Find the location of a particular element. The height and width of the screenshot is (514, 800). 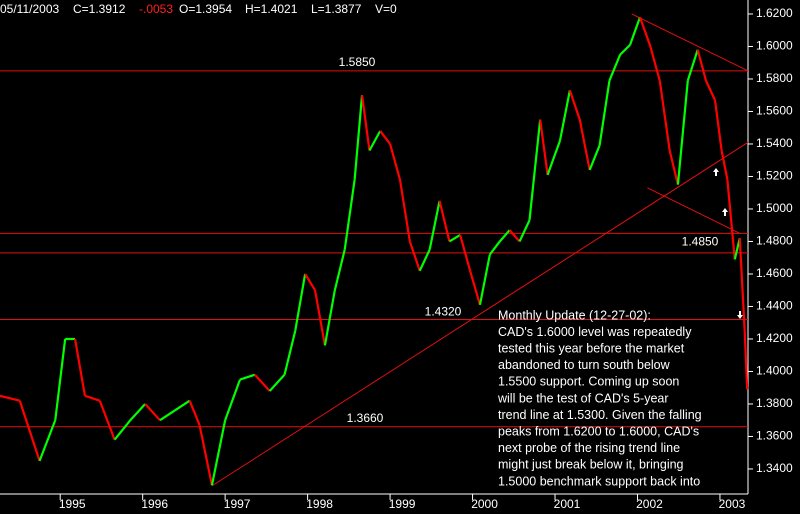

level-label: 1.5850 is located at coordinates (357, 62).